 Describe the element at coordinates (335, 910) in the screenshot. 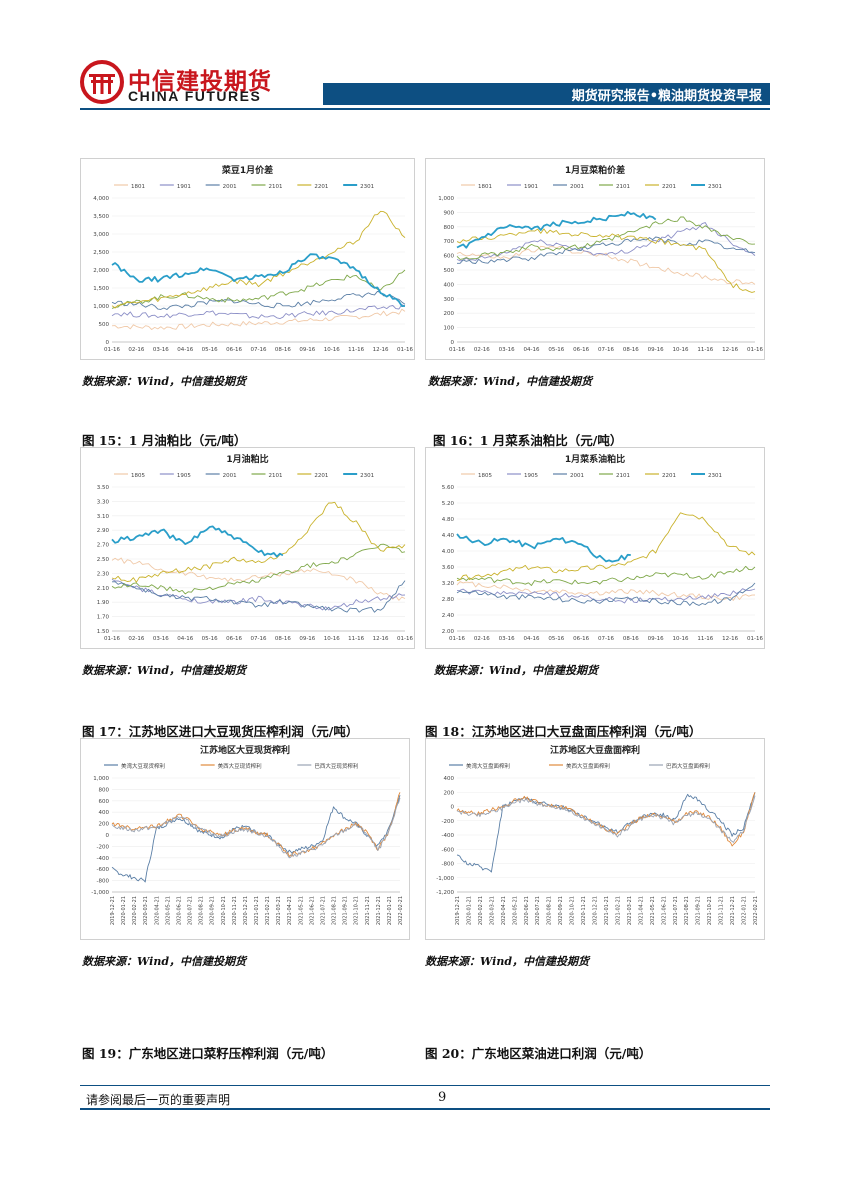

I see `x-tick-label: 2021-08-21` at that location.